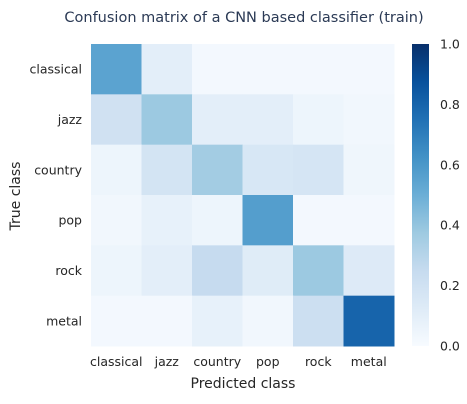 The height and width of the screenshot is (404, 467). What do you see at coordinates (450, 346) in the screenshot?
I see `colorbar-tick-label: 0.0` at bounding box center [450, 346].